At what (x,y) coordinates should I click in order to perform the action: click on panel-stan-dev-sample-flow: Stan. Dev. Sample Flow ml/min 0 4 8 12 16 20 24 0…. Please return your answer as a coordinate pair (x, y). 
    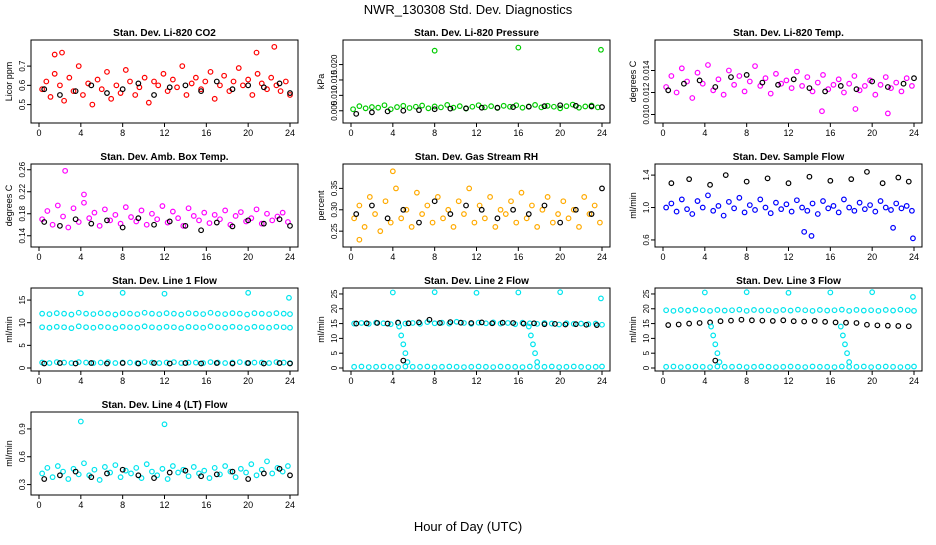
    Looking at the image, I should click on (775, 207).